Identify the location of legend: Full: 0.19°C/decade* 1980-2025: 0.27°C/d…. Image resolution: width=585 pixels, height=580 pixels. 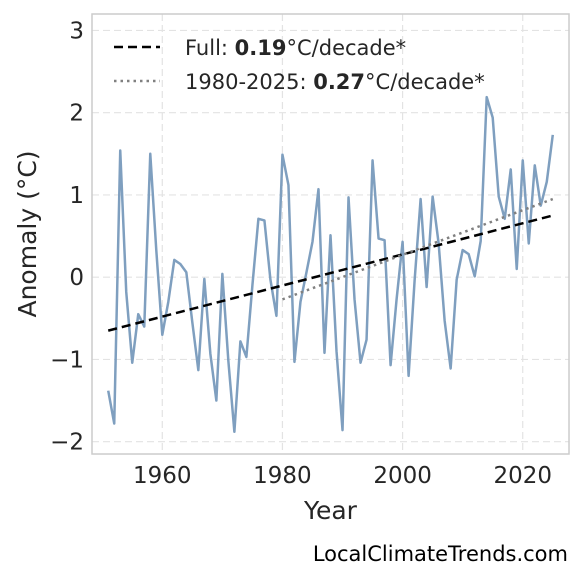
(299, 65).